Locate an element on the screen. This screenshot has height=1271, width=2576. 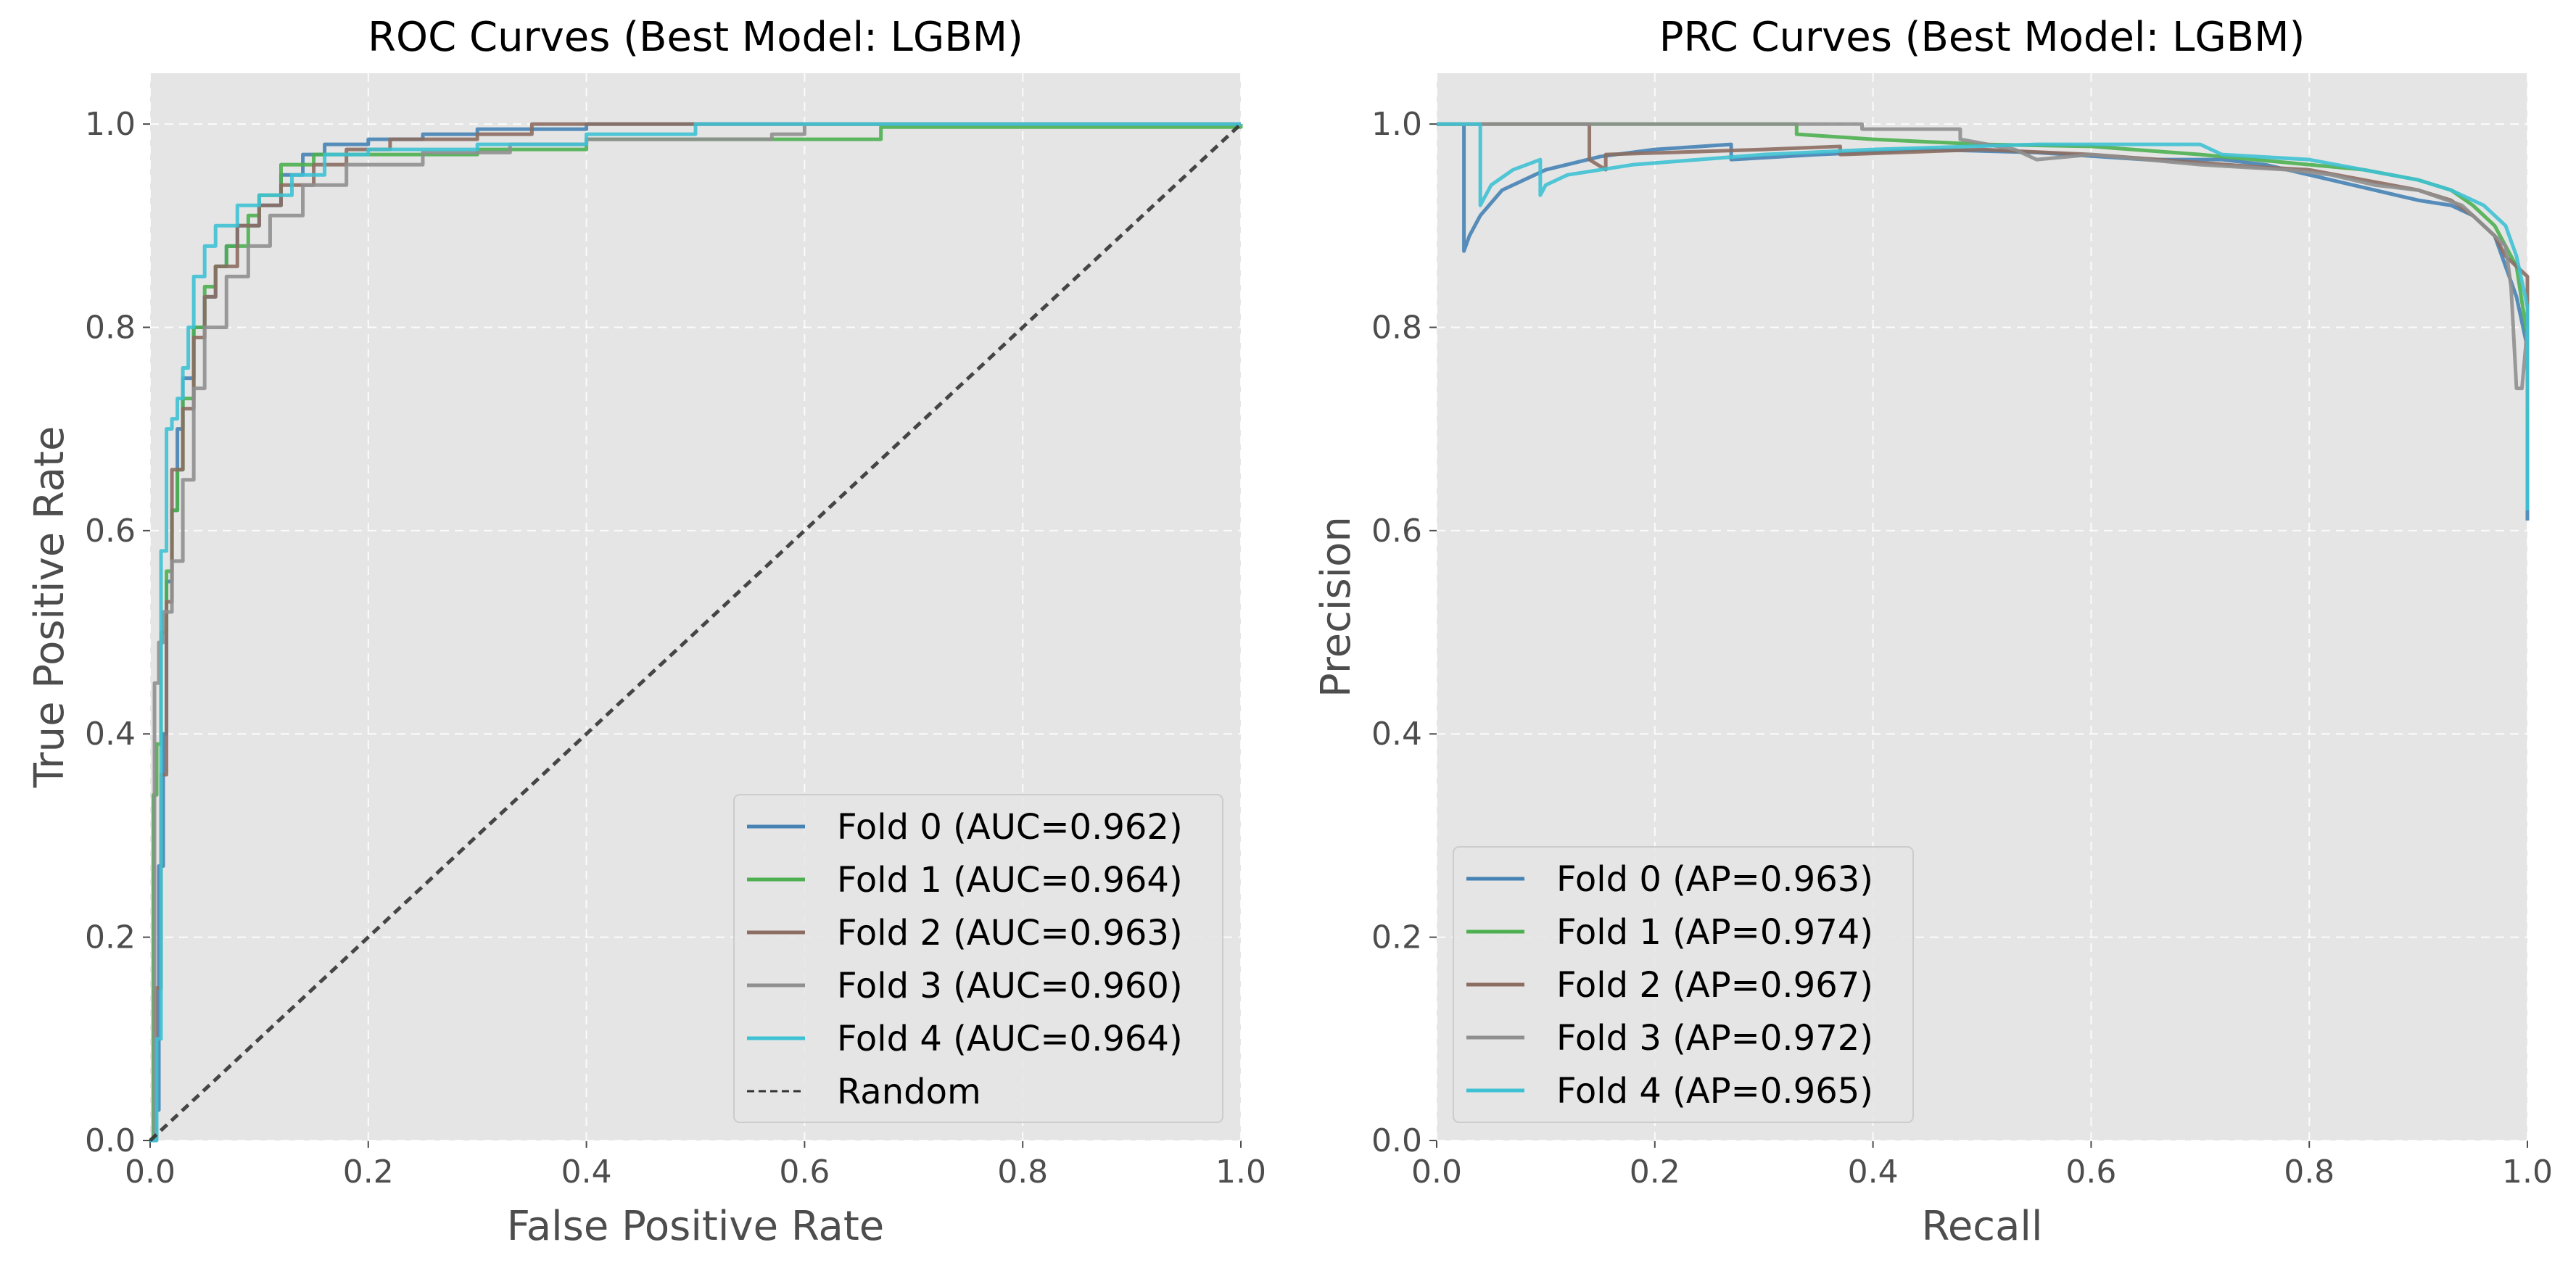
x-axis-label: Recall is located at coordinates (1981, 1226).